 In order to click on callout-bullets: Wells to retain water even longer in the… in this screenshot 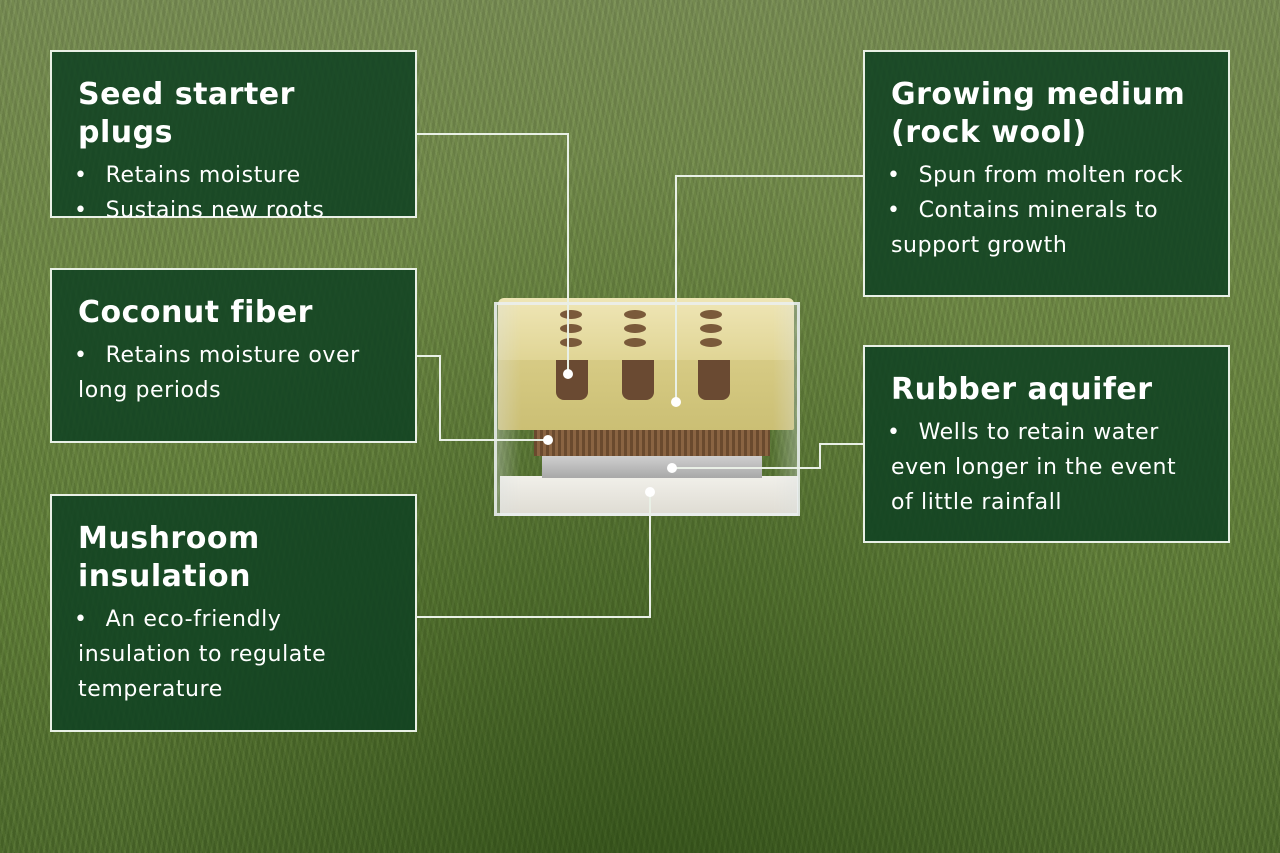, I will do `click(1046, 467)`.